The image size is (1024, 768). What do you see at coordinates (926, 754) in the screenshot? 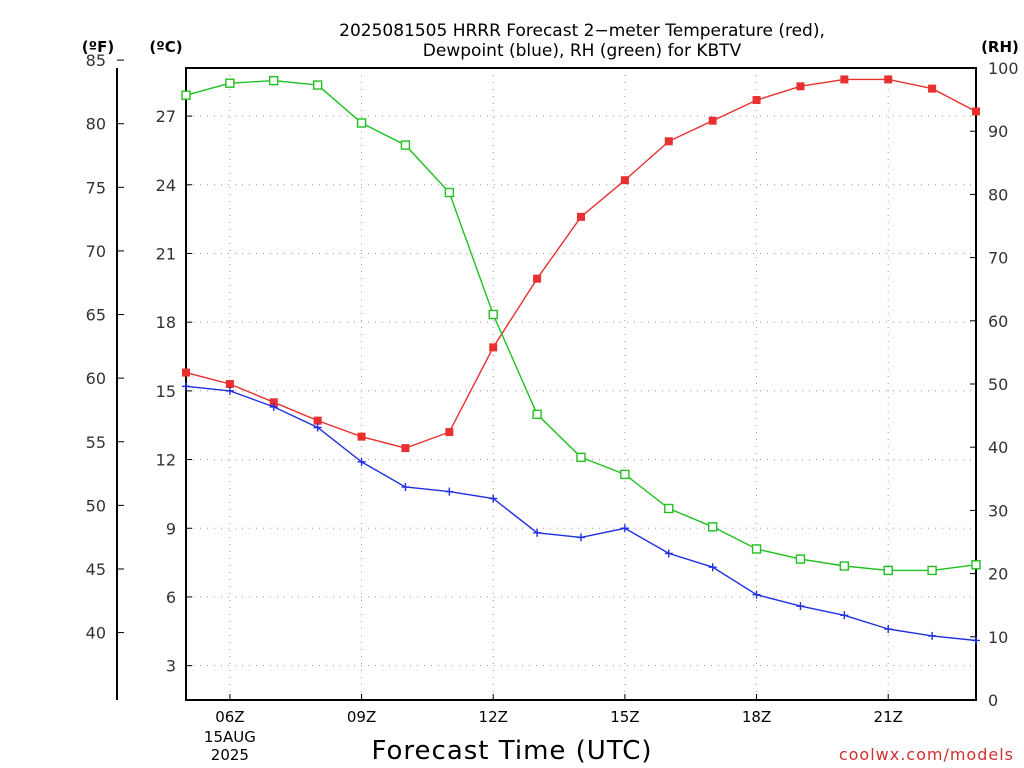
I see `source-credit: coolwx.com/models` at bounding box center [926, 754].